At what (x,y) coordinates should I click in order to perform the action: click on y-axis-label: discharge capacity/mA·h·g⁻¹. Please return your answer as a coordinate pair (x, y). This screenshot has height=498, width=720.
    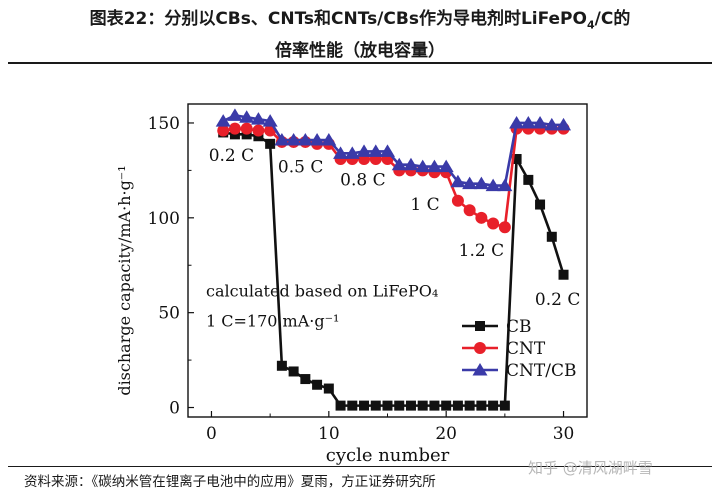
    Looking at the image, I should click on (124, 280).